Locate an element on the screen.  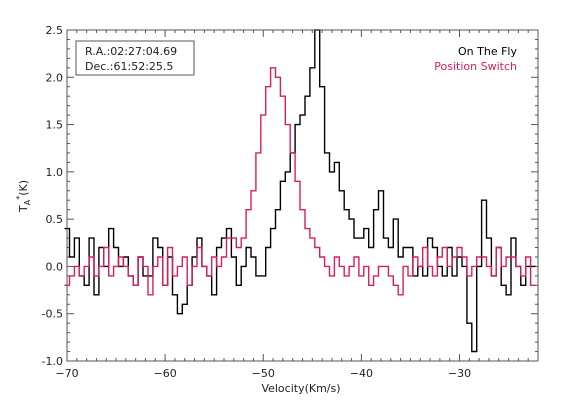
coordinates-box is located at coordinates (135, 58).